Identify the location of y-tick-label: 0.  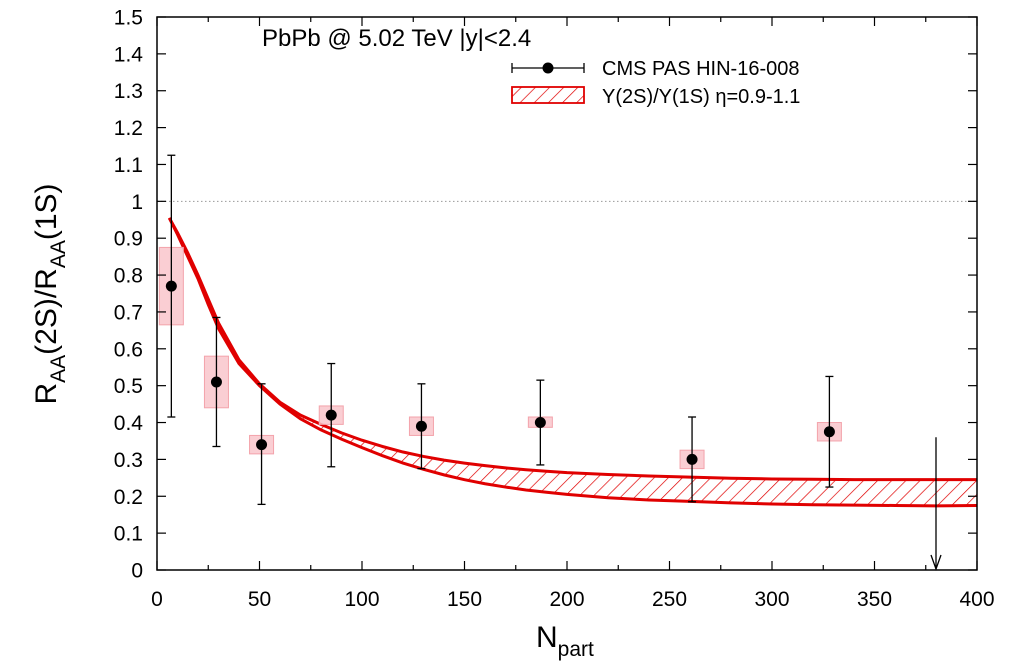
(137, 571).